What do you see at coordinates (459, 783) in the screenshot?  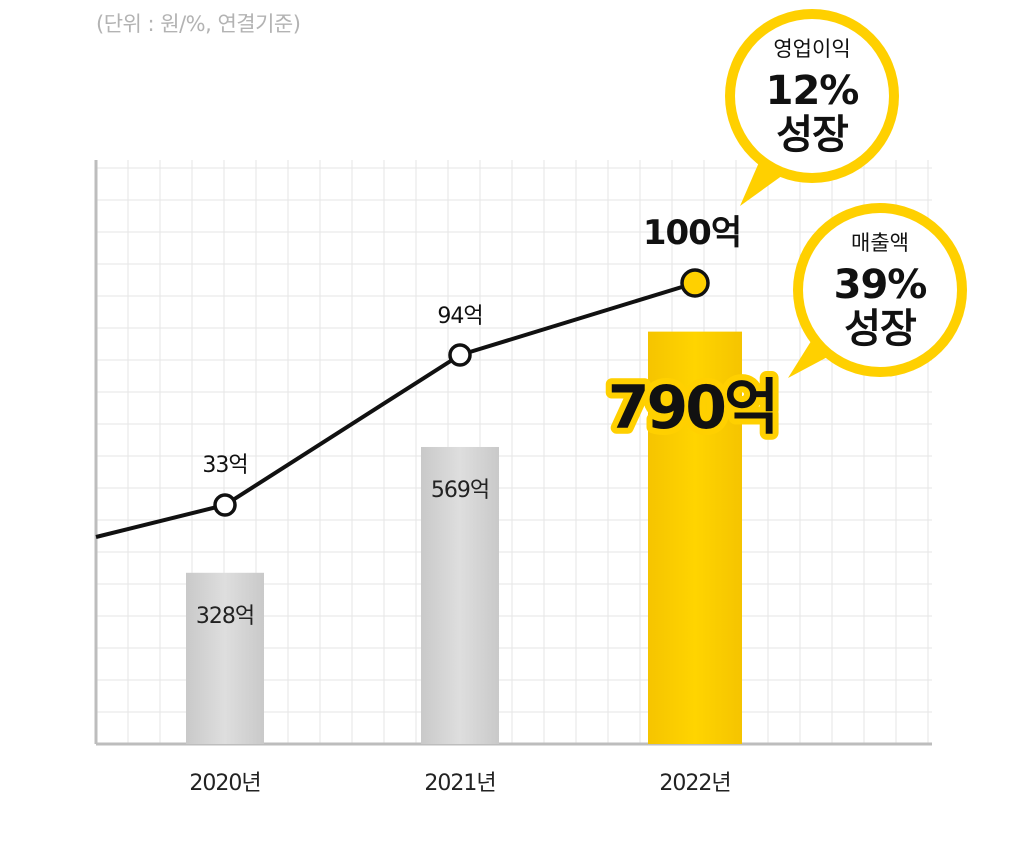 I see `x-tick-label: 2021년` at bounding box center [459, 783].